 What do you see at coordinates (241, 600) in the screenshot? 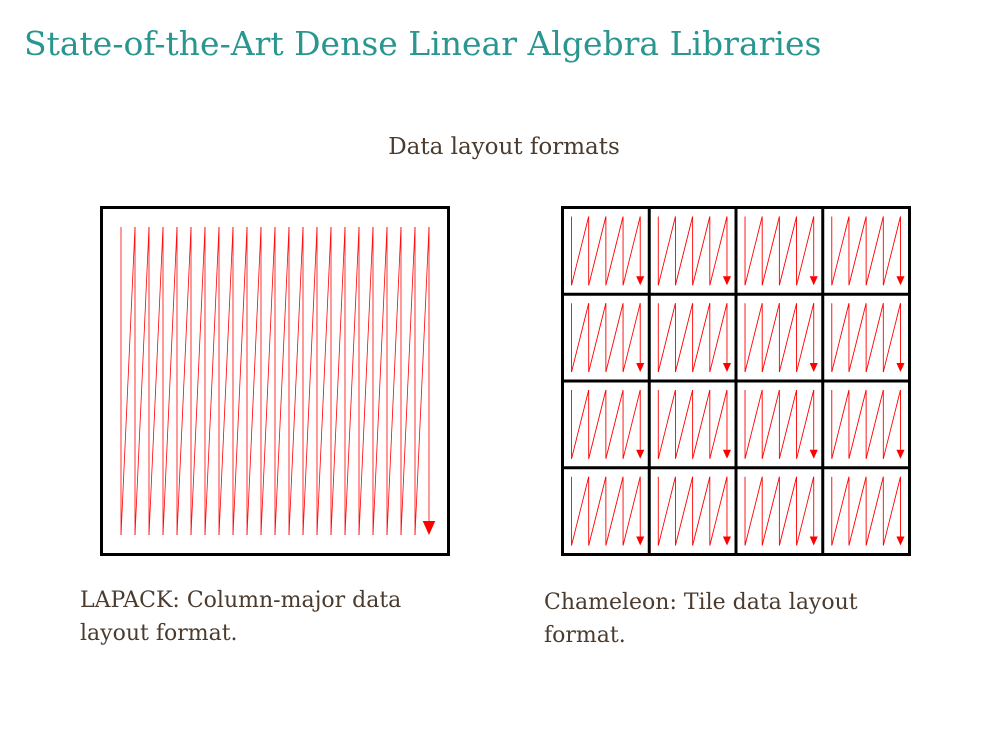
I see `lapack-caption-line-1: LAPACK: Column-major data` at bounding box center [241, 600].